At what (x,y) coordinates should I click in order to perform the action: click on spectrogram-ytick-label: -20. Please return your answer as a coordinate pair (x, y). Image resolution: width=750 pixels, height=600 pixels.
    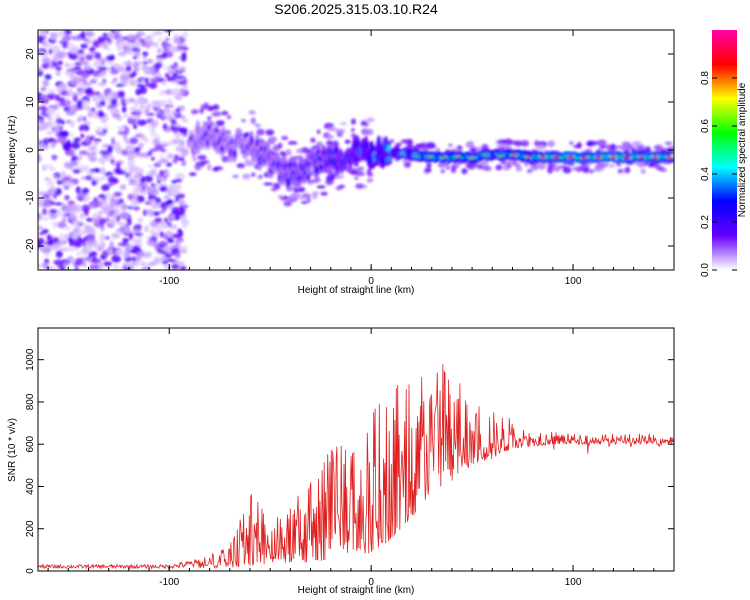
    Looking at the image, I should click on (30, 245).